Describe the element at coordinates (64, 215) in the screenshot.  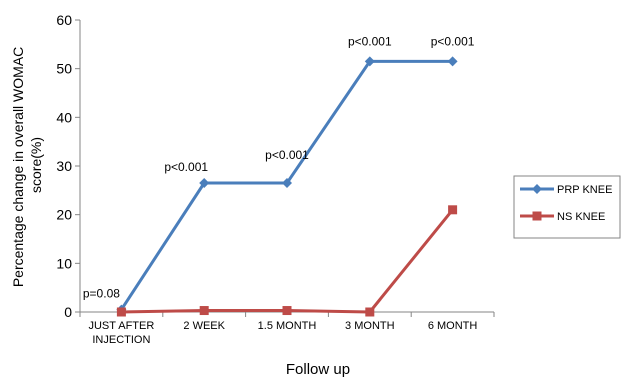
I see `y-tick-label: 20` at that location.